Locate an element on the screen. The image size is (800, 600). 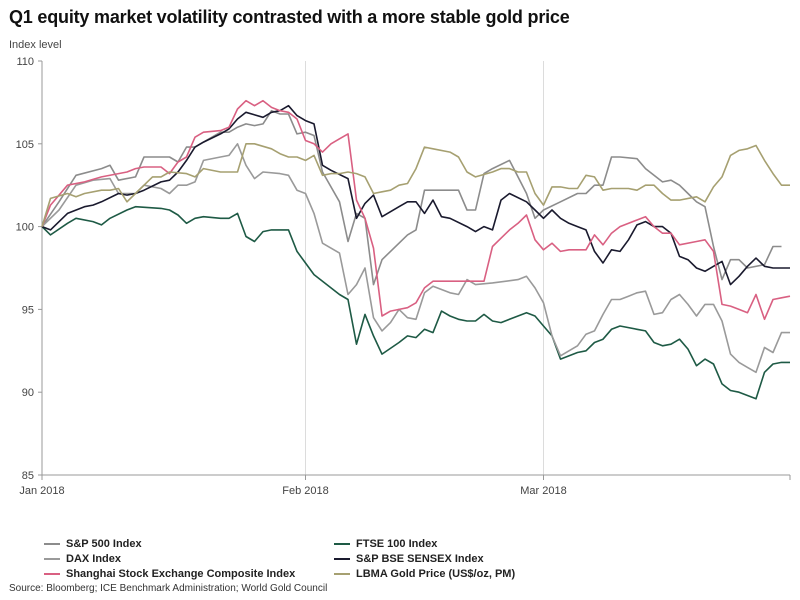
y-axis-label: Index level is located at coordinates (35, 45).